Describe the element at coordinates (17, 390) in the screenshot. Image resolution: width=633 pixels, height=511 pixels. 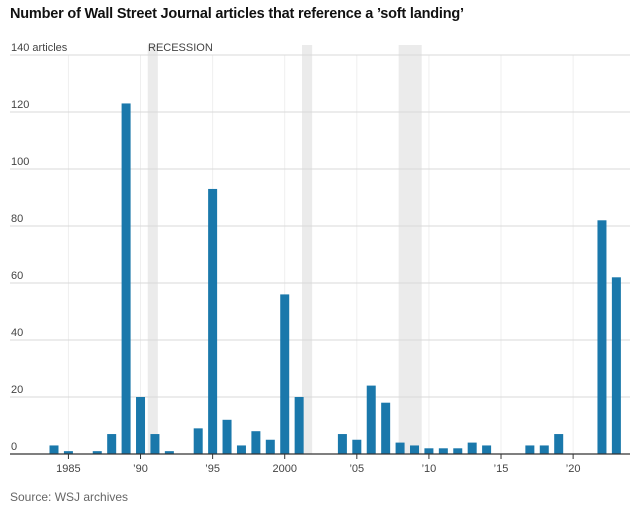
I see `y-tick-label-1: 20` at that location.